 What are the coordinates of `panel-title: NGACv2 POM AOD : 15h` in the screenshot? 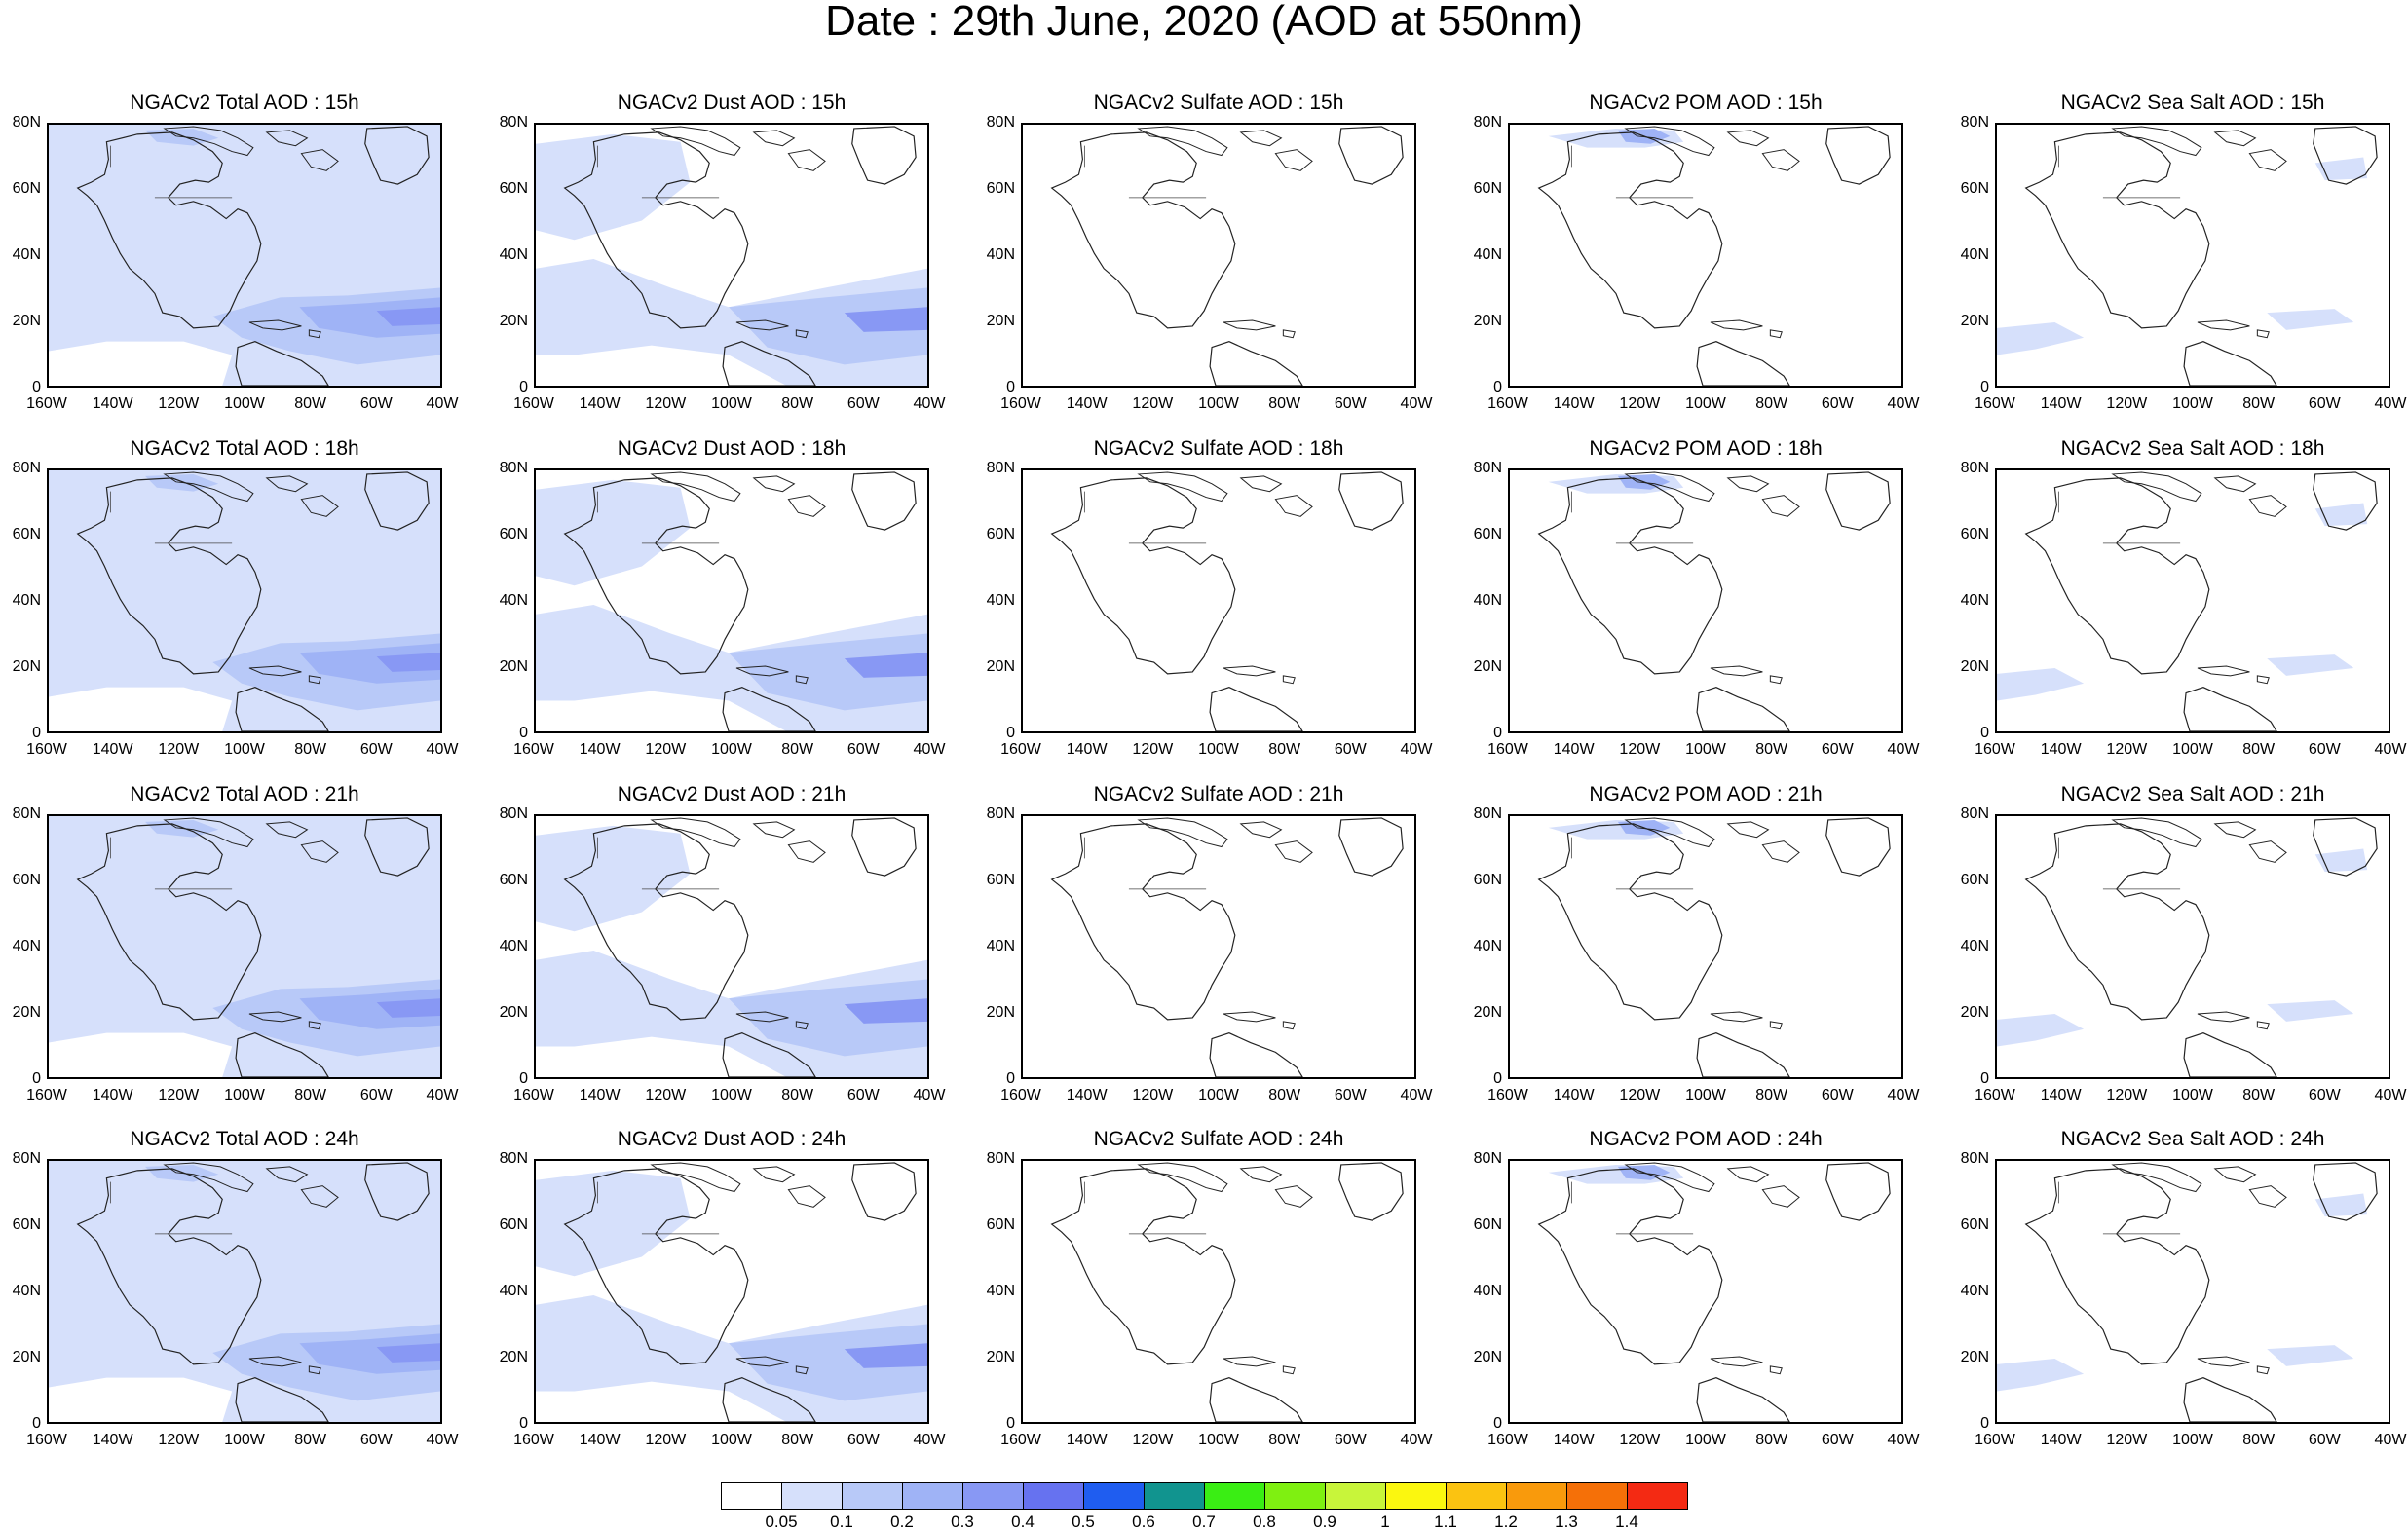 It's located at (1706, 103).